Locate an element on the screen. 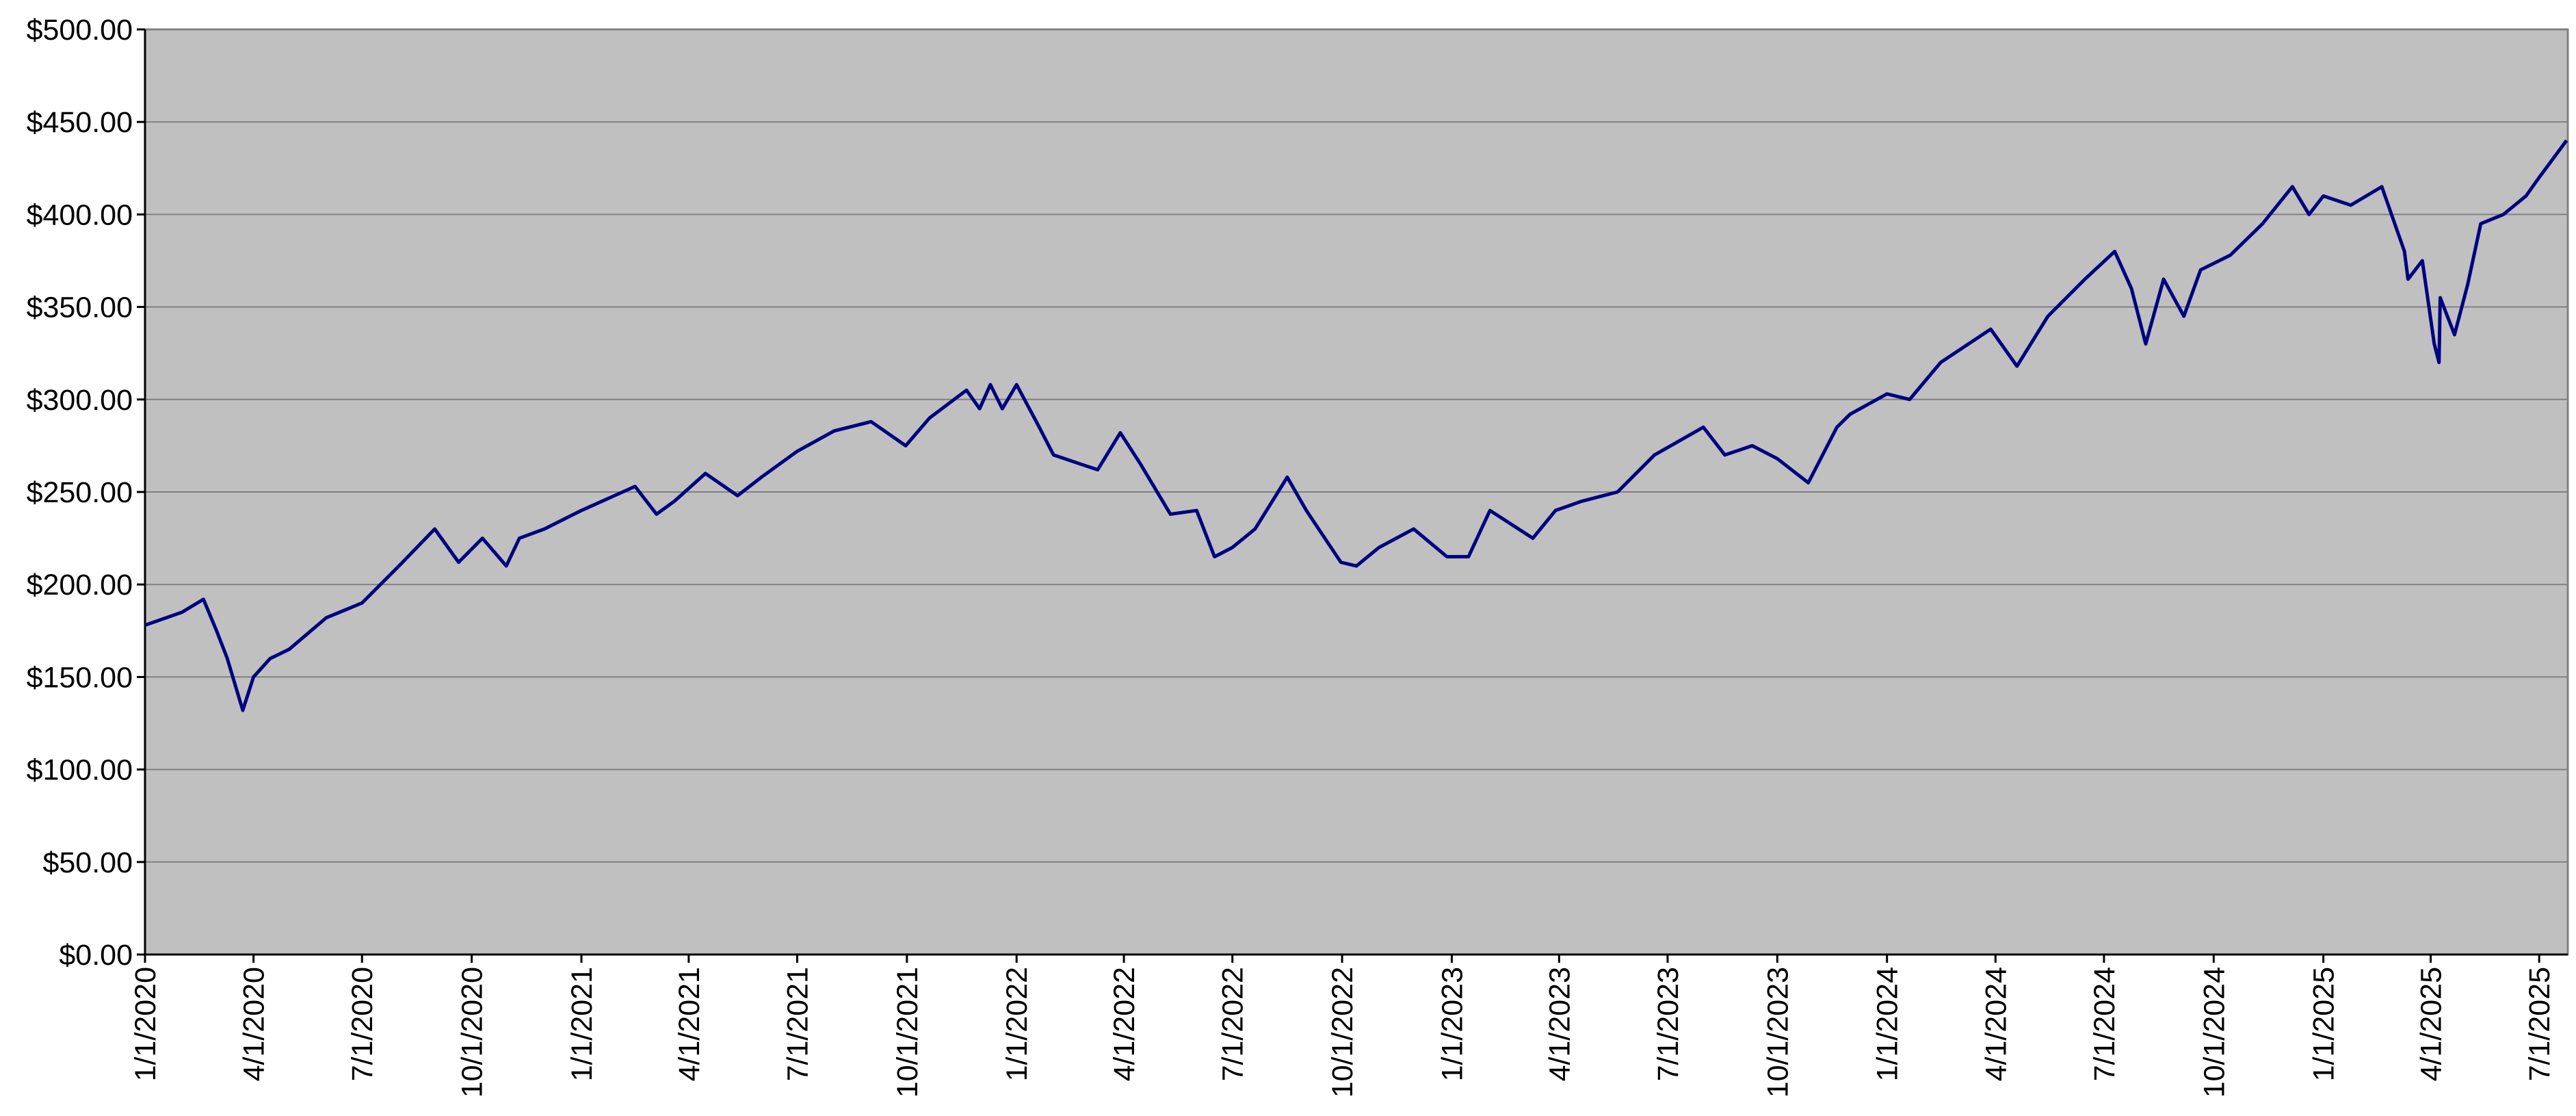 Image resolution: width=2576 pixels, height=1116 pixels. y-tick-label: $450.00 is located at coordinates (80, 122).